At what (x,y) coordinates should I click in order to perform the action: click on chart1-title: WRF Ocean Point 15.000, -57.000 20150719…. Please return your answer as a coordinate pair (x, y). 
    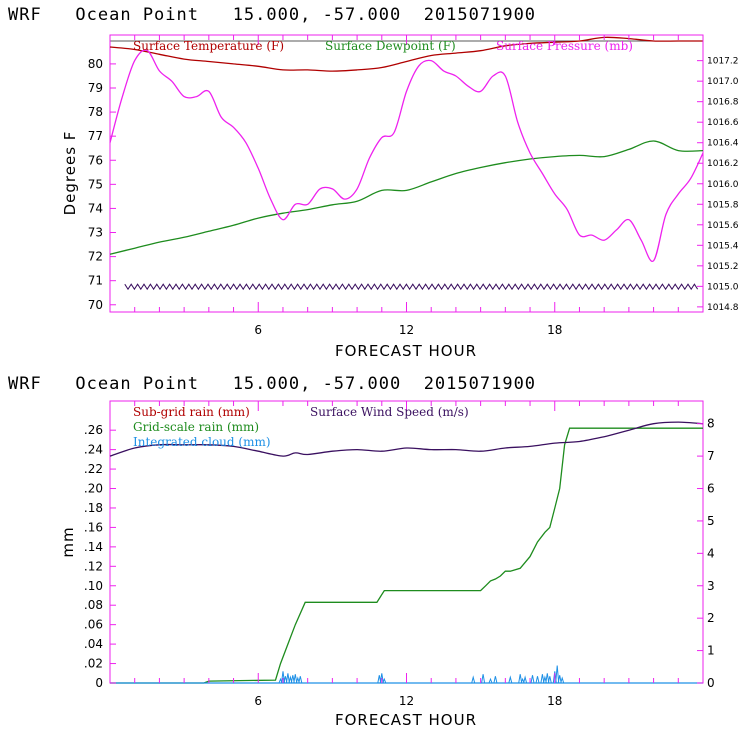
    Looking at the image, I should click on (272, 15).